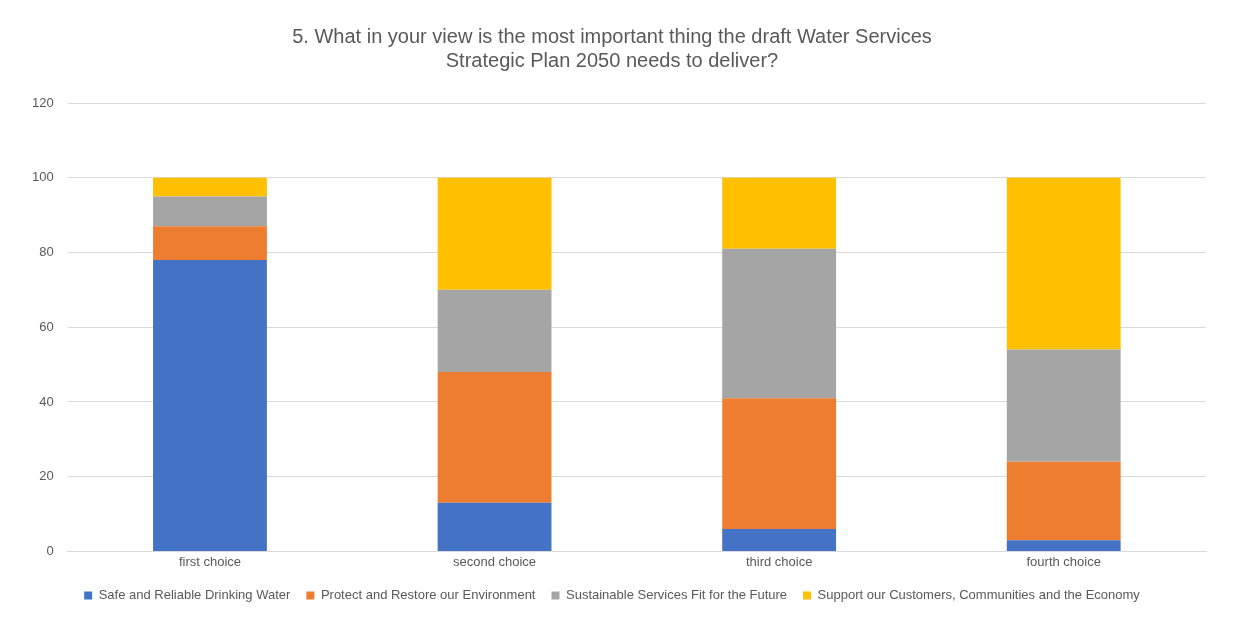 The image size is (1234, 625). What do you see at coordinates (195, 595) in the screenshot?
I see `legend-label: Safe and Reliable Drinking Water` at bounding box center [195, 595].